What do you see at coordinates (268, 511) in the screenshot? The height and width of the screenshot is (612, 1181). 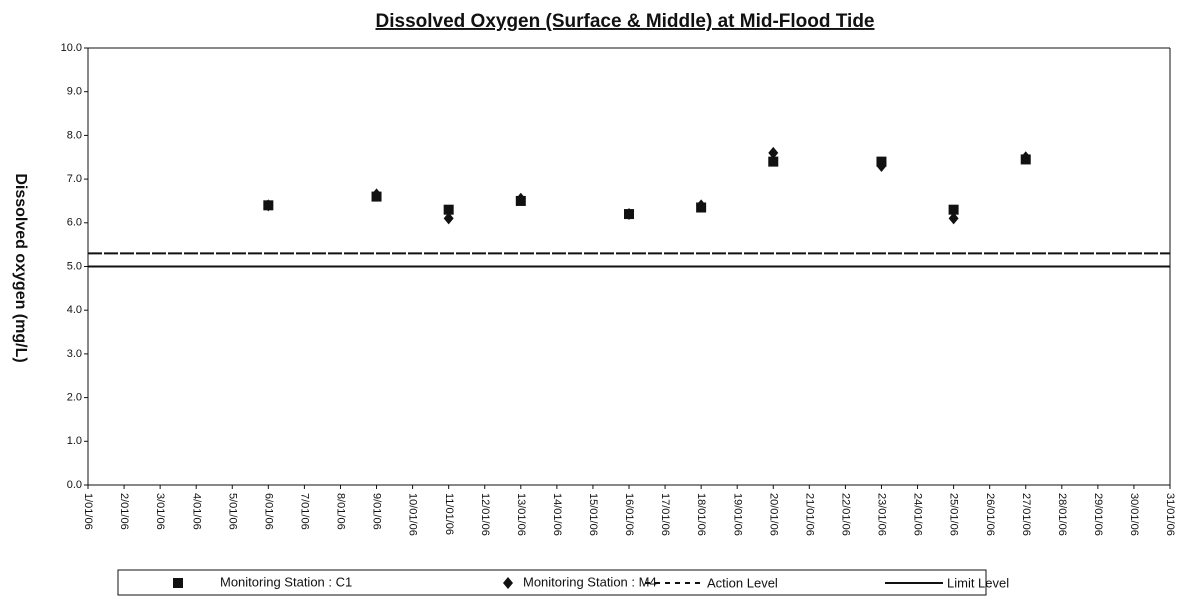 I see `x-tick-label: 6/01/06` at bounding box center [268, 511].